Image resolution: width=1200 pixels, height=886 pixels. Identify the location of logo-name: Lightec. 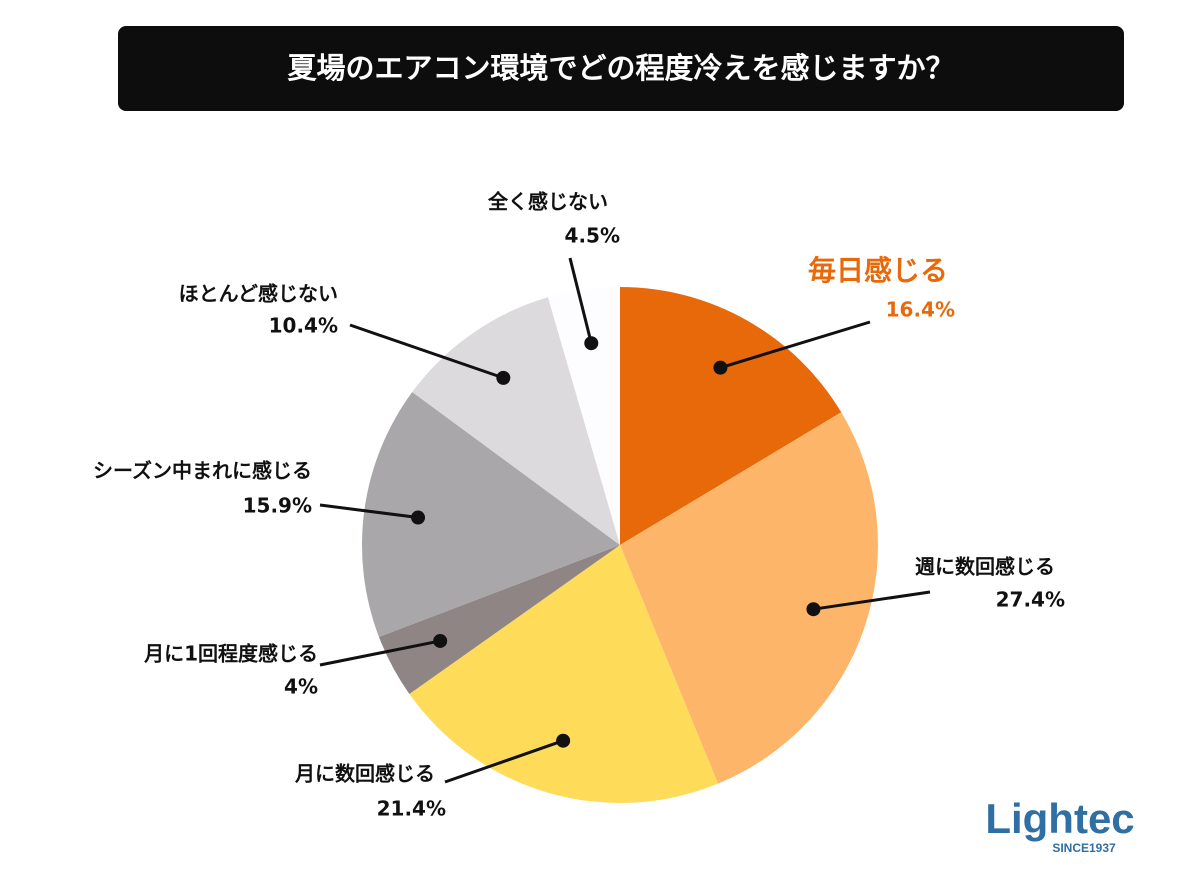
(1059, 818).